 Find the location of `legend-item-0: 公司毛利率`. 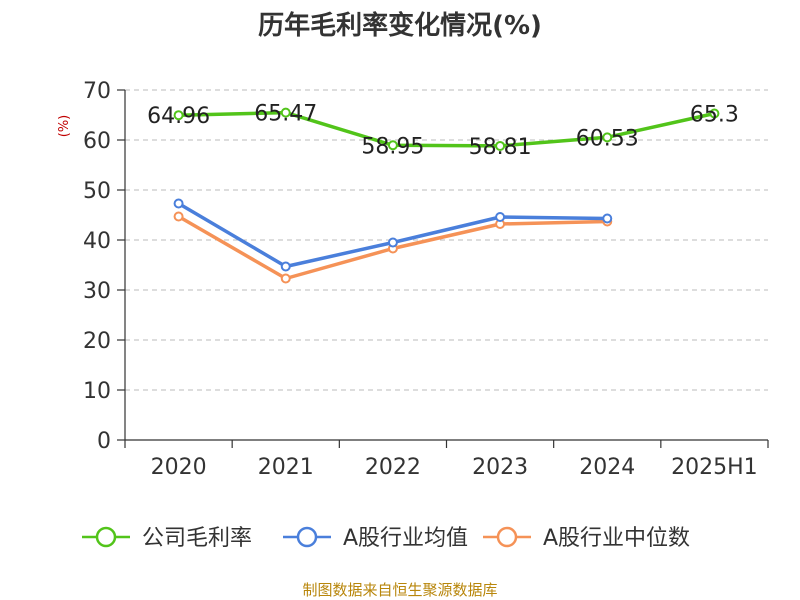

legend-item-0: 公司毛利率 is located at coordinates (167, 538).